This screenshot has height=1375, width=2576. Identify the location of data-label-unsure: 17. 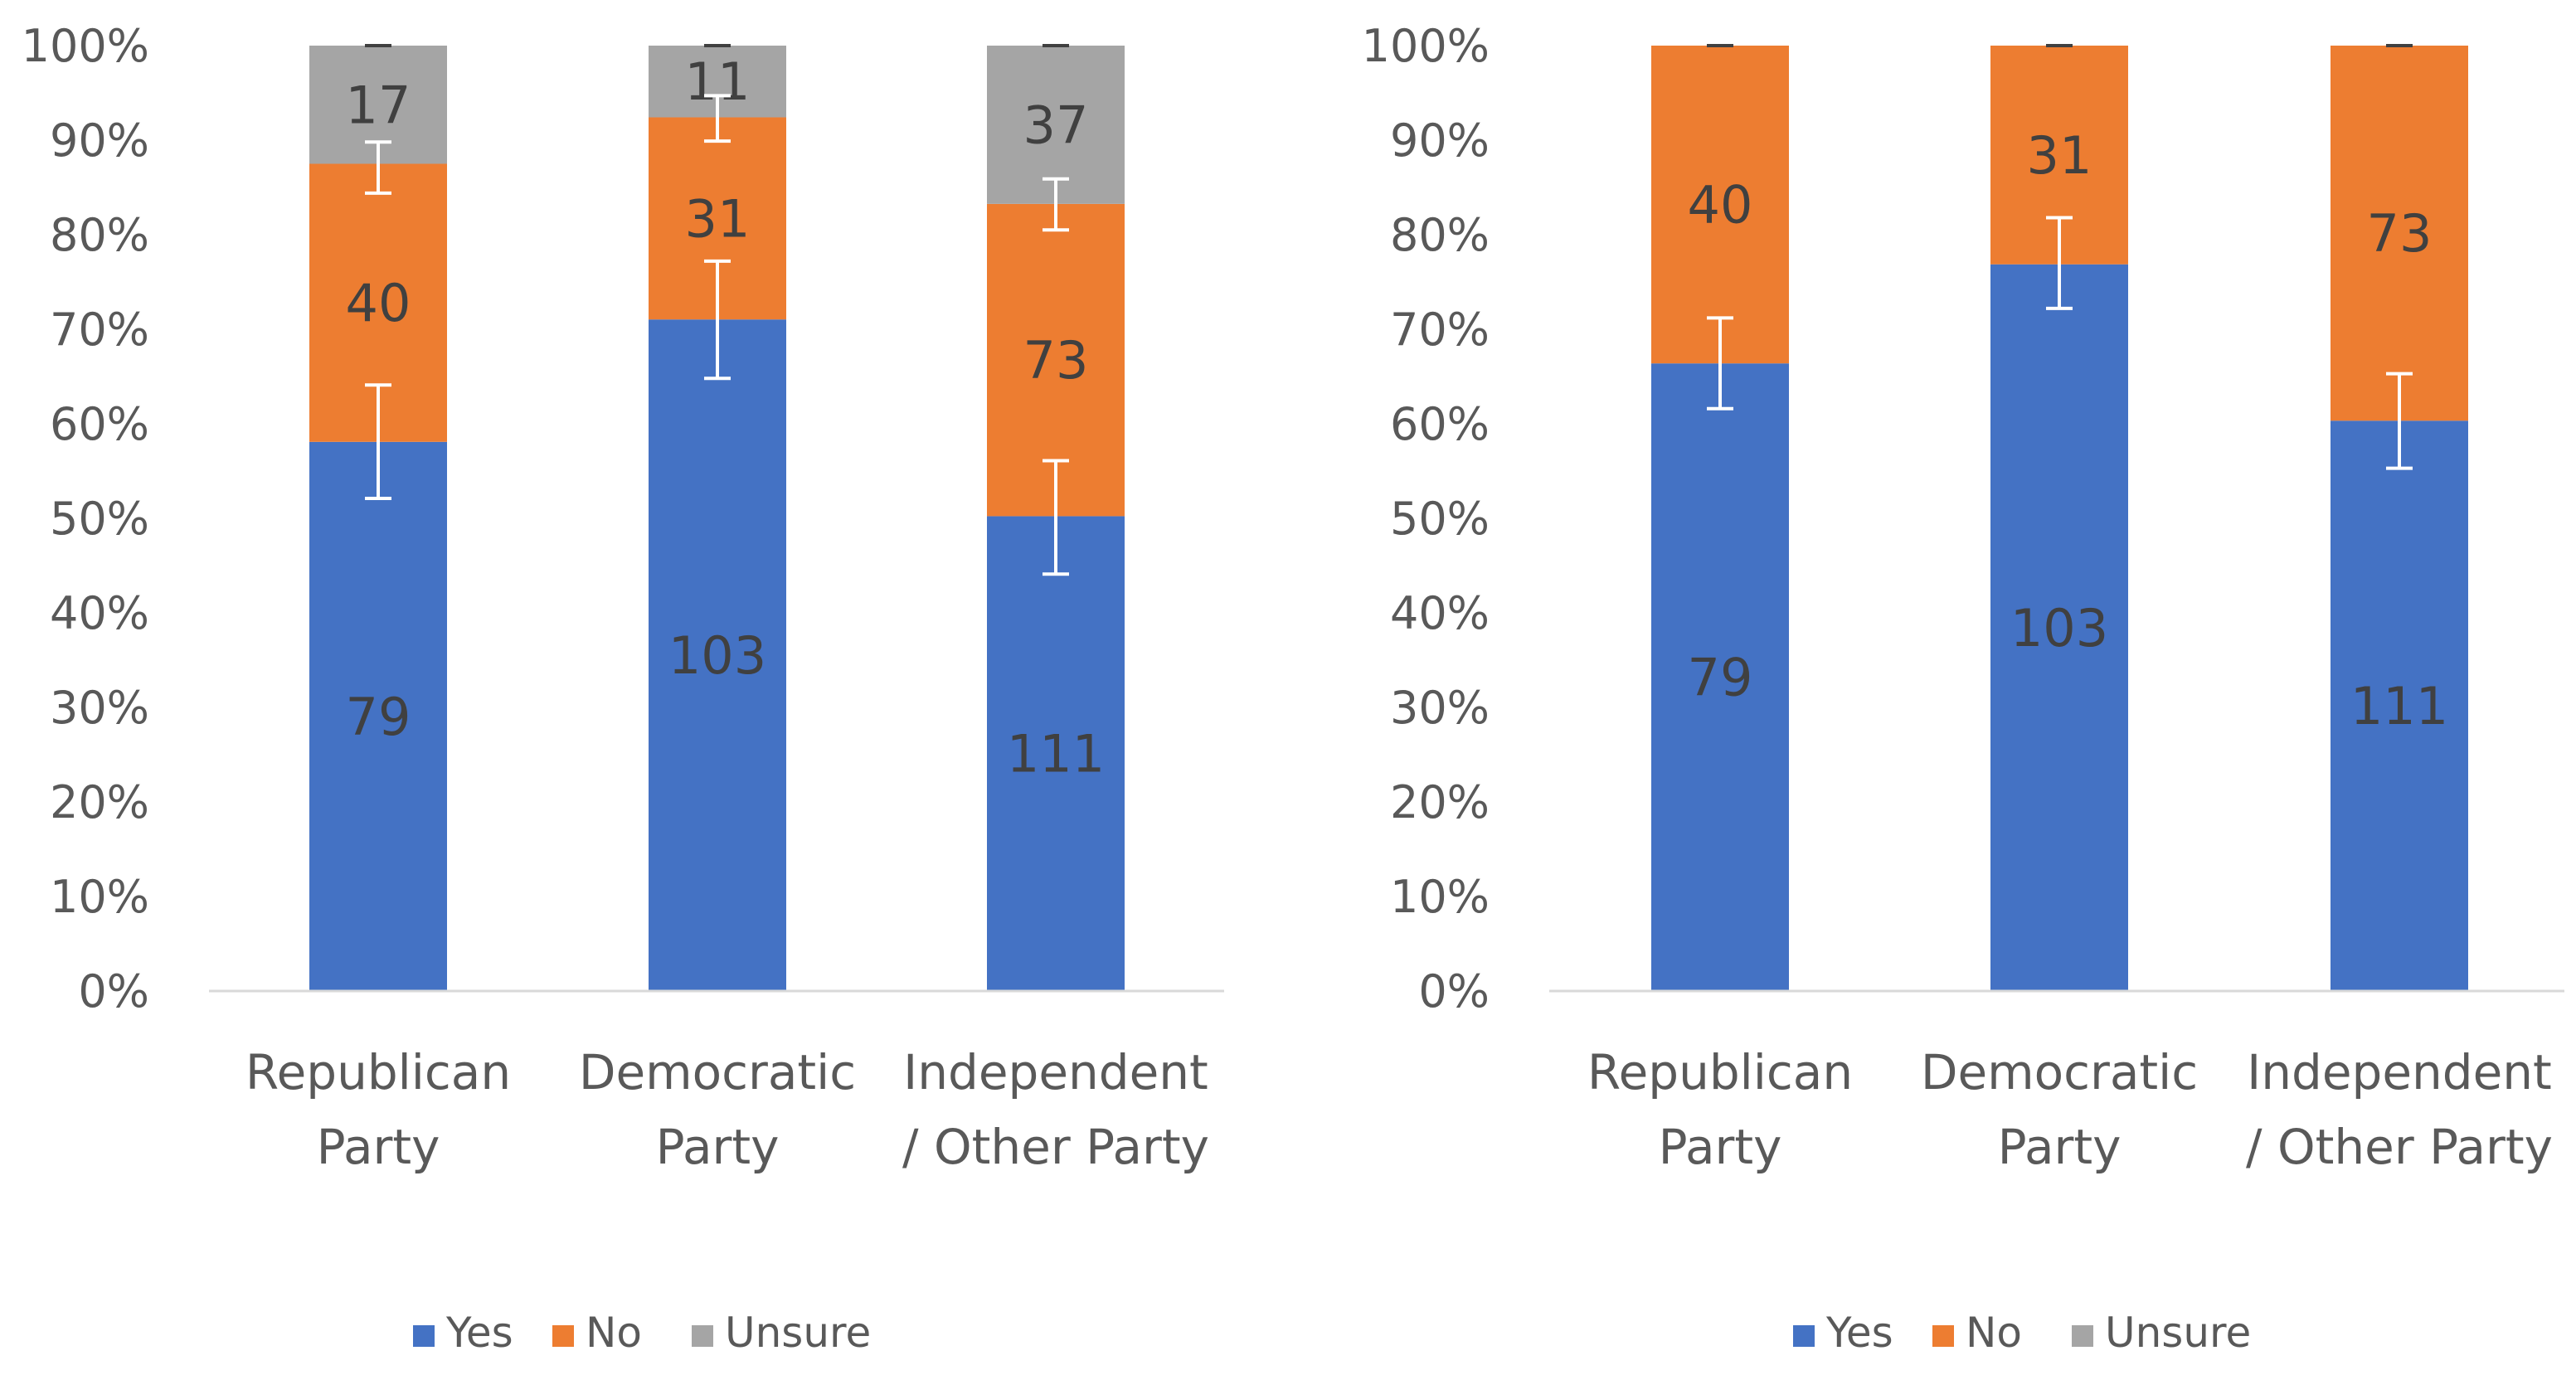
(378, 105).